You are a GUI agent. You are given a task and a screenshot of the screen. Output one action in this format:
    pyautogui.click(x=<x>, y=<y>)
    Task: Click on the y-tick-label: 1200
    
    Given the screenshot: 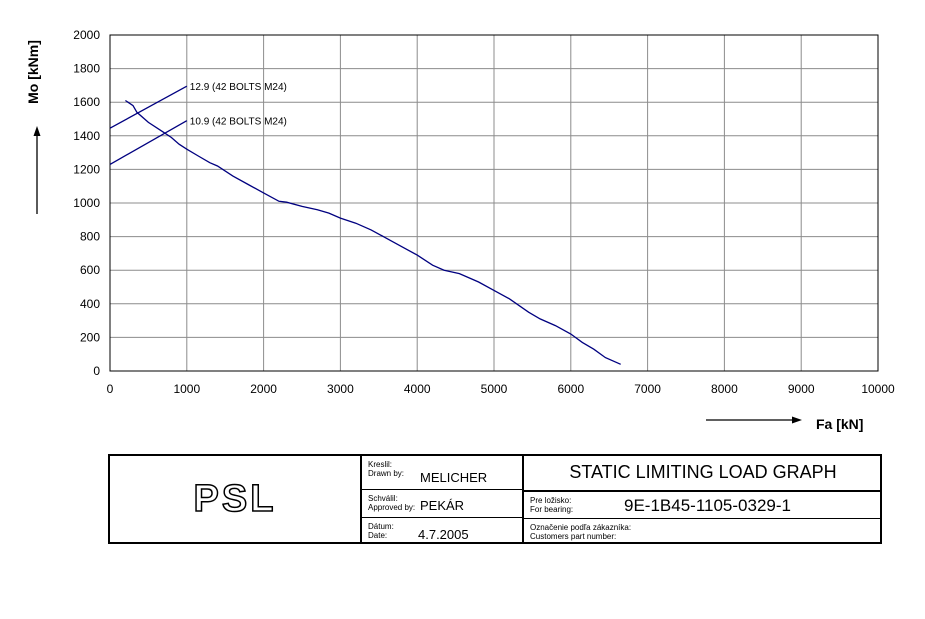 What is the action you would take?
    pyautogui.click(x=86, y=169)
    